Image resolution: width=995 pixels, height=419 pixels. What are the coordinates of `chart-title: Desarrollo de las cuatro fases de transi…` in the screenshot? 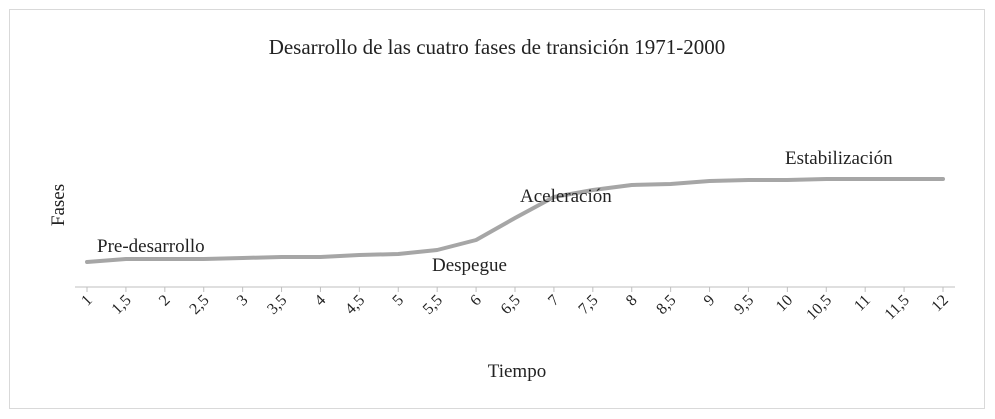 It's located at (497, 47).